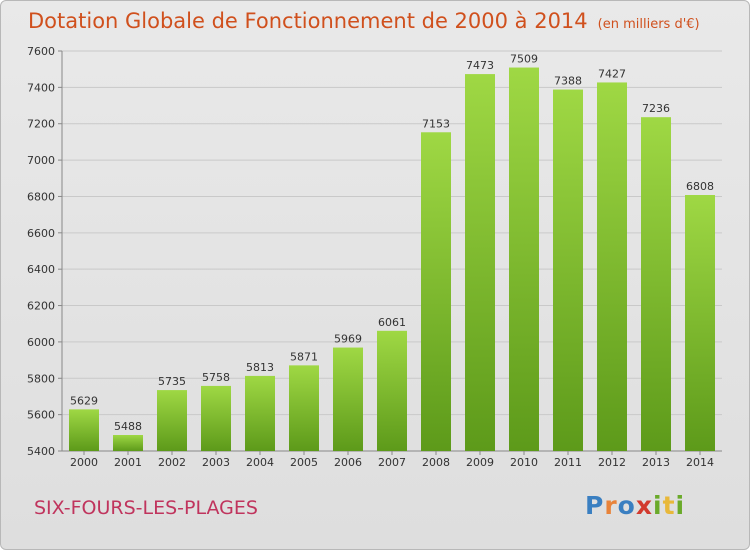  I want to click on logo-letter: r, so click(611, 505).